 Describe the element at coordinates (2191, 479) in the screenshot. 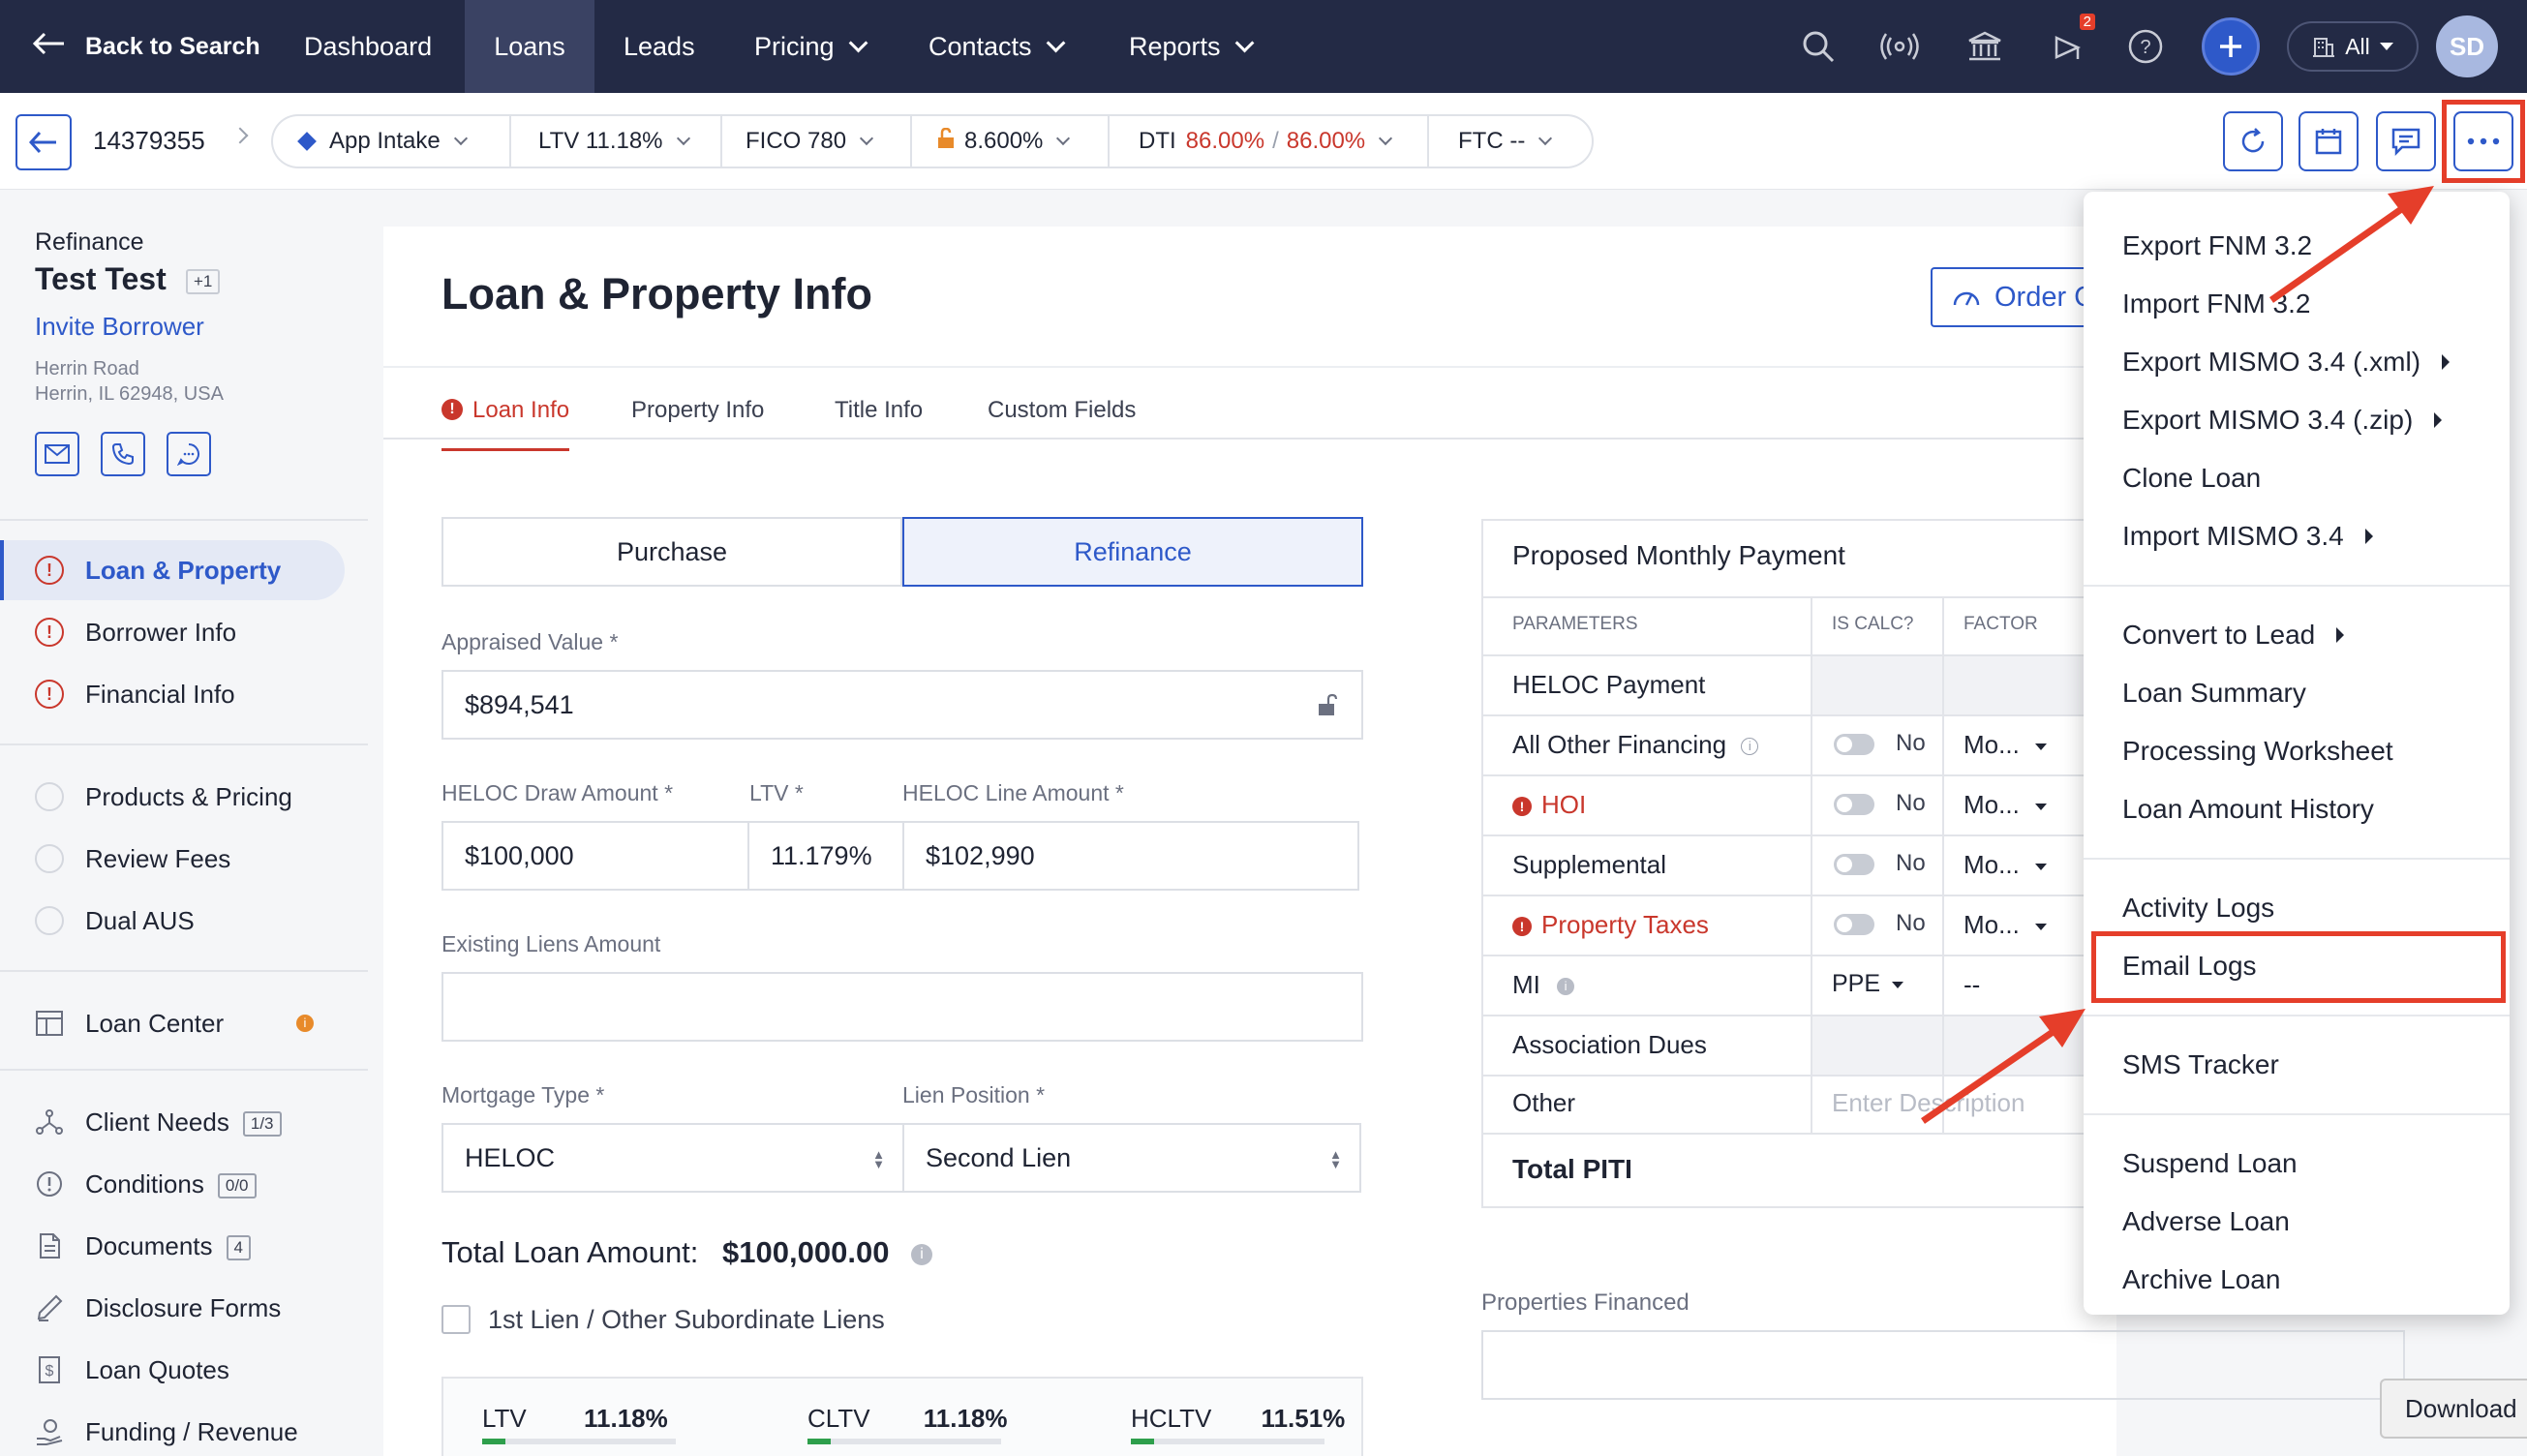

I see `menu-item-clone-loan: Clone Loan` at that location.